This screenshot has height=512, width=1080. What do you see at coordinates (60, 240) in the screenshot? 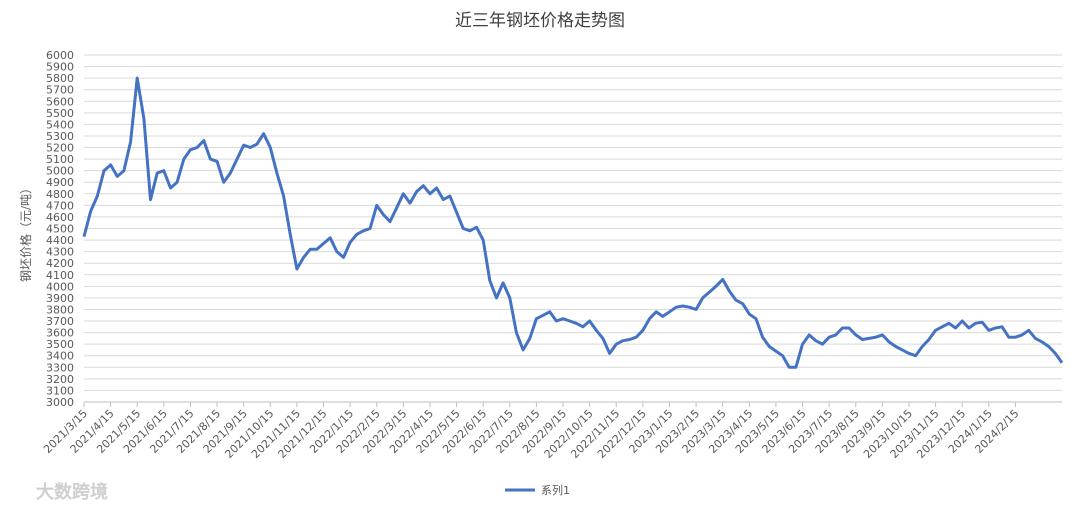
I see `y-tick-label: 4400` at bounding box center [60, 240].